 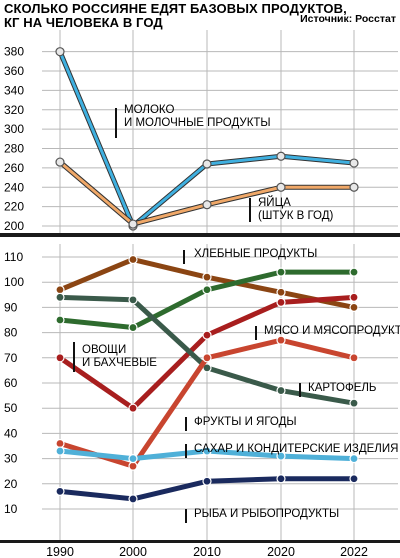 I want to click on series-label-2-5: ФРУКТЫ И ЯГОДЫ, so click(x=241, y=423).